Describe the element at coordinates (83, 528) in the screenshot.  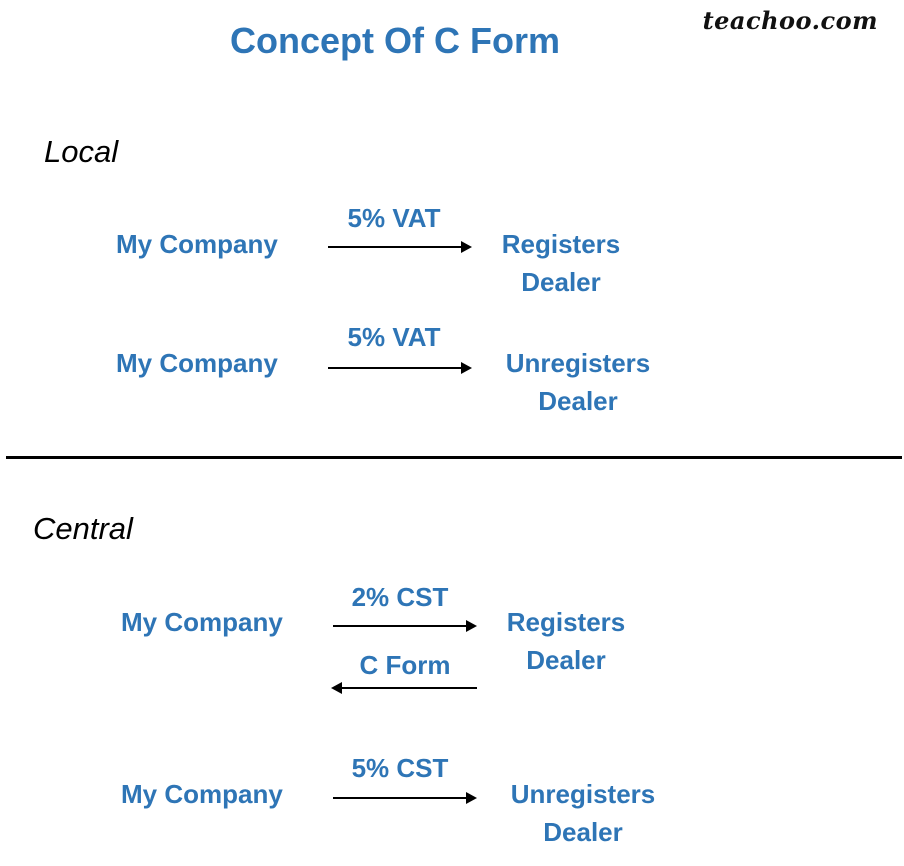
I see `section-heading-central: Central` at that location.